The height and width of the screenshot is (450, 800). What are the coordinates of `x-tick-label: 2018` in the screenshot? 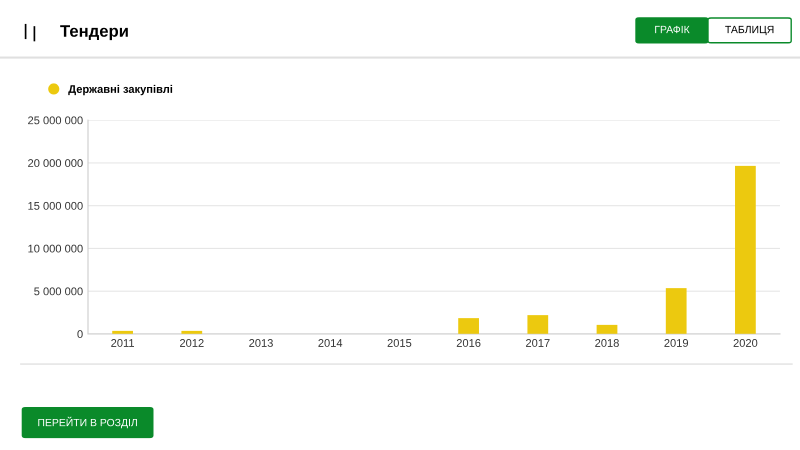 It's located at (607, 343).